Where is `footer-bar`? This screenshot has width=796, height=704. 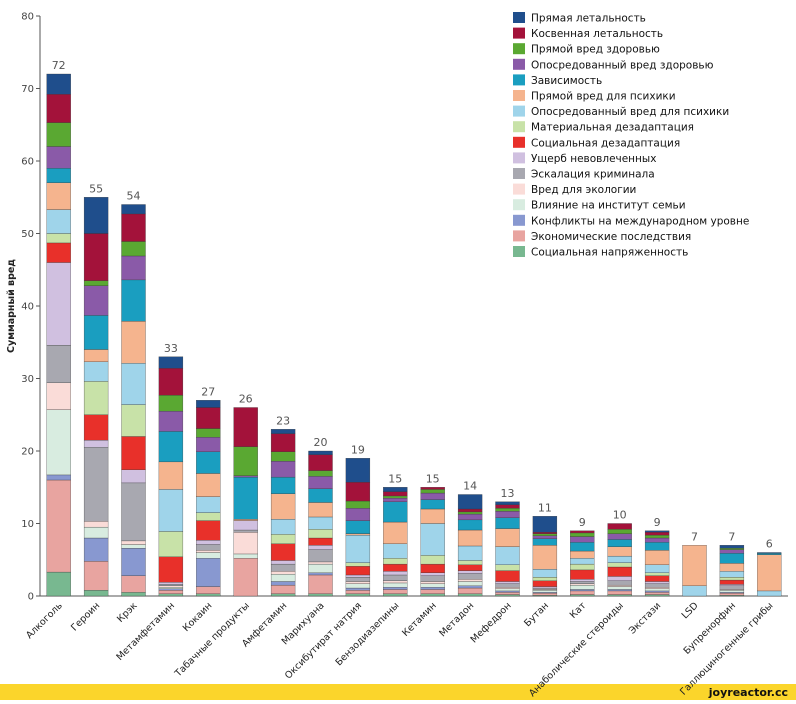
footer-bar is located at coordinates (398, 692).